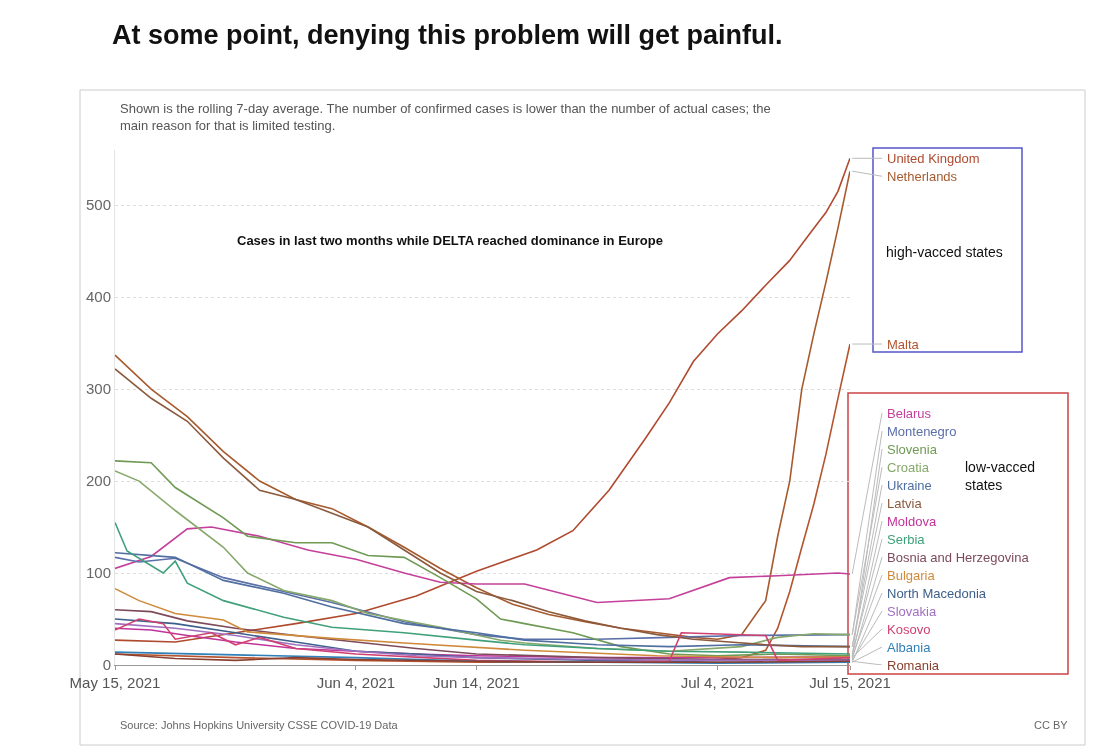  What do you see at coordinates (944, 252) in the screenshot?
I see `text: high-vacced states` at bounding box center [944, 252].